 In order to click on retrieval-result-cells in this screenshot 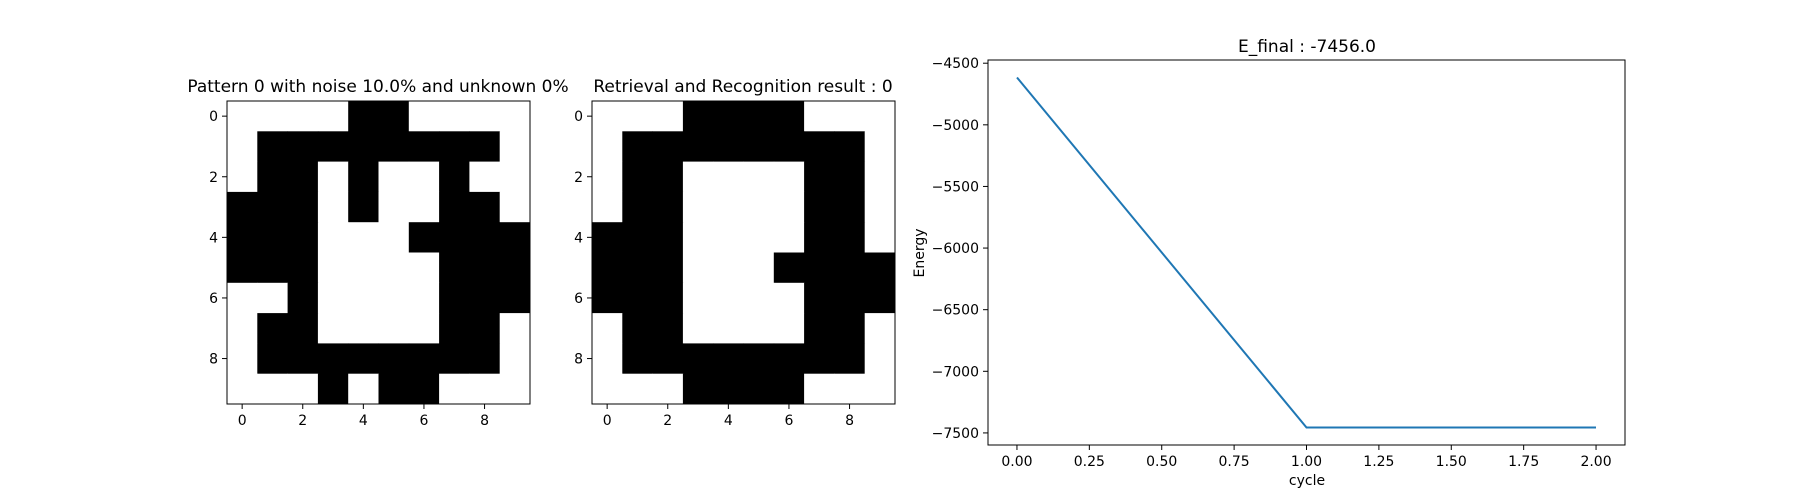, I will do `click(744, 253)`.